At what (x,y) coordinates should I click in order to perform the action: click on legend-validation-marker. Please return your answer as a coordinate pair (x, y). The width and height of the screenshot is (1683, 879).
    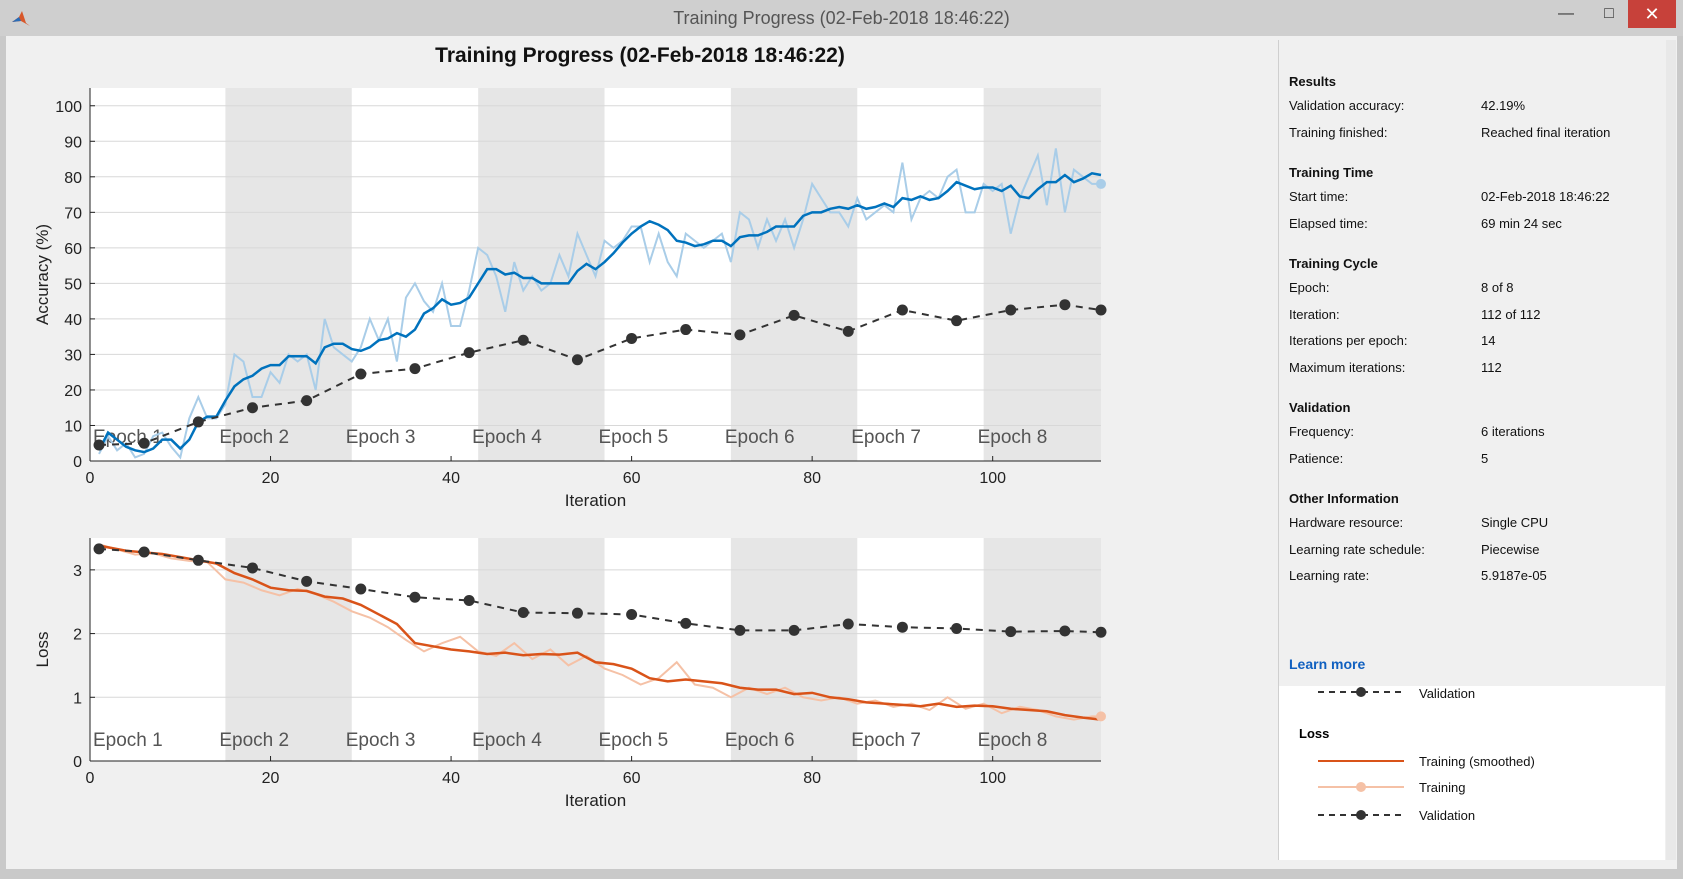
    Looking at the image, I should click on (1361, 692).